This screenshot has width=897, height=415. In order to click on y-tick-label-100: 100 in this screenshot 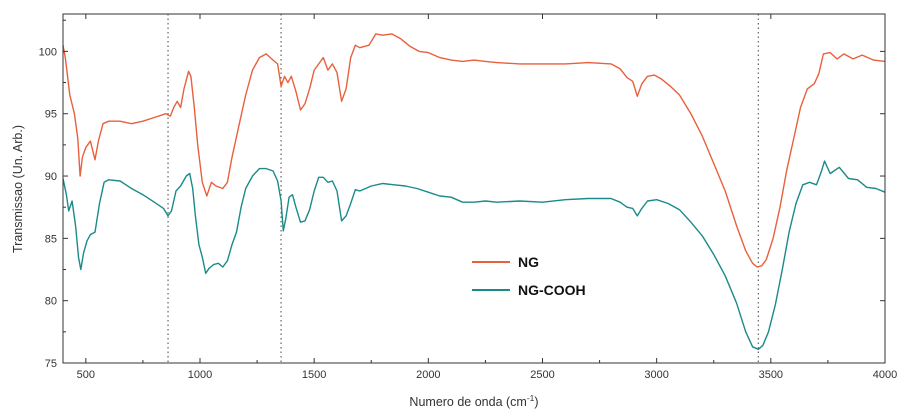, I will do `click(48, 52)`.